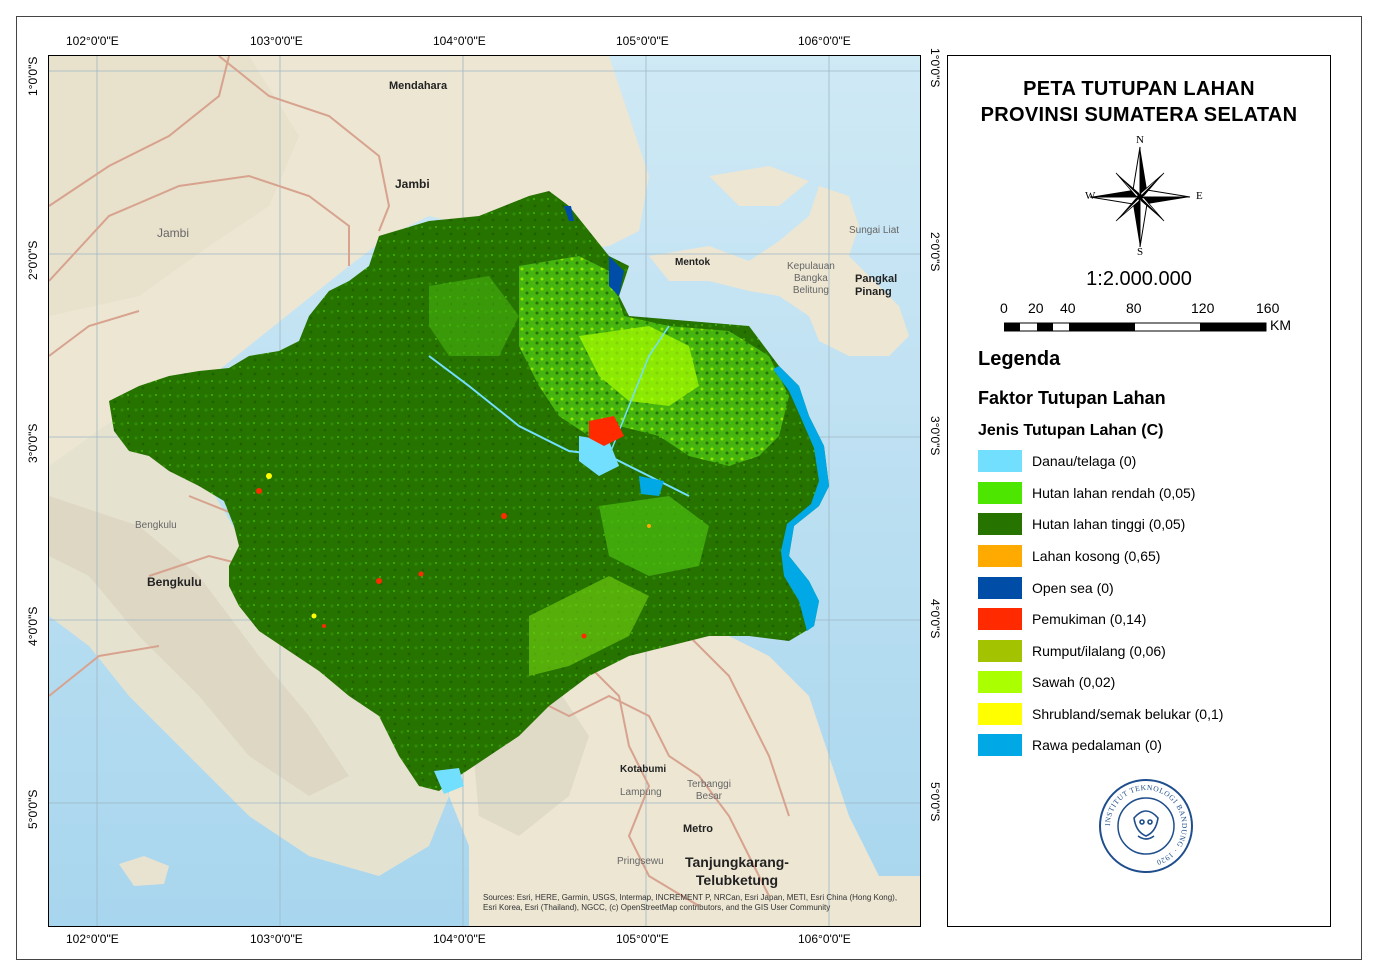 Image resolution: width=1380 pixels, height=977 pixels. I want to click on open-sea-strip, so click(616, 276).